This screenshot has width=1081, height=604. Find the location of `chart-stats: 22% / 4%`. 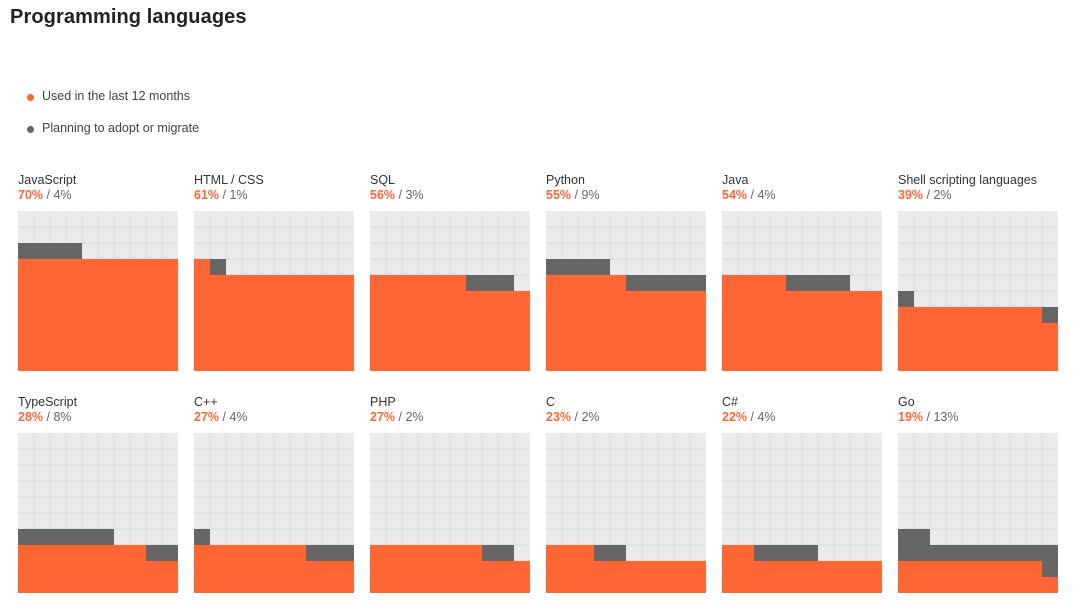

chart-stats: 22% / 4% is located at coordinates (802, 417).